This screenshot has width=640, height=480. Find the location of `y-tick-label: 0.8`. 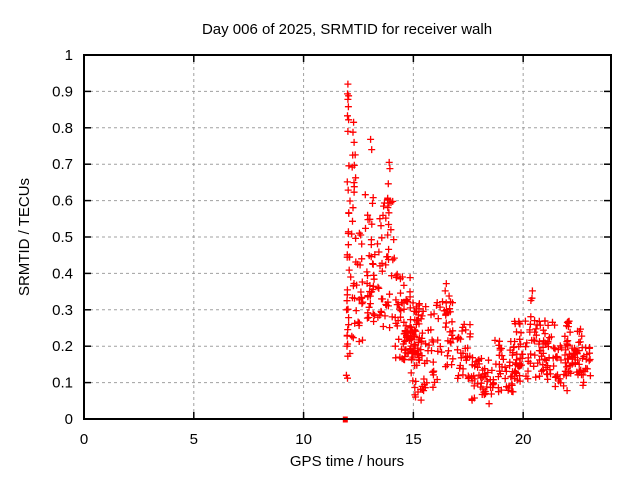

y-tick-label: 0.8 is located at coordinates (62, 128).